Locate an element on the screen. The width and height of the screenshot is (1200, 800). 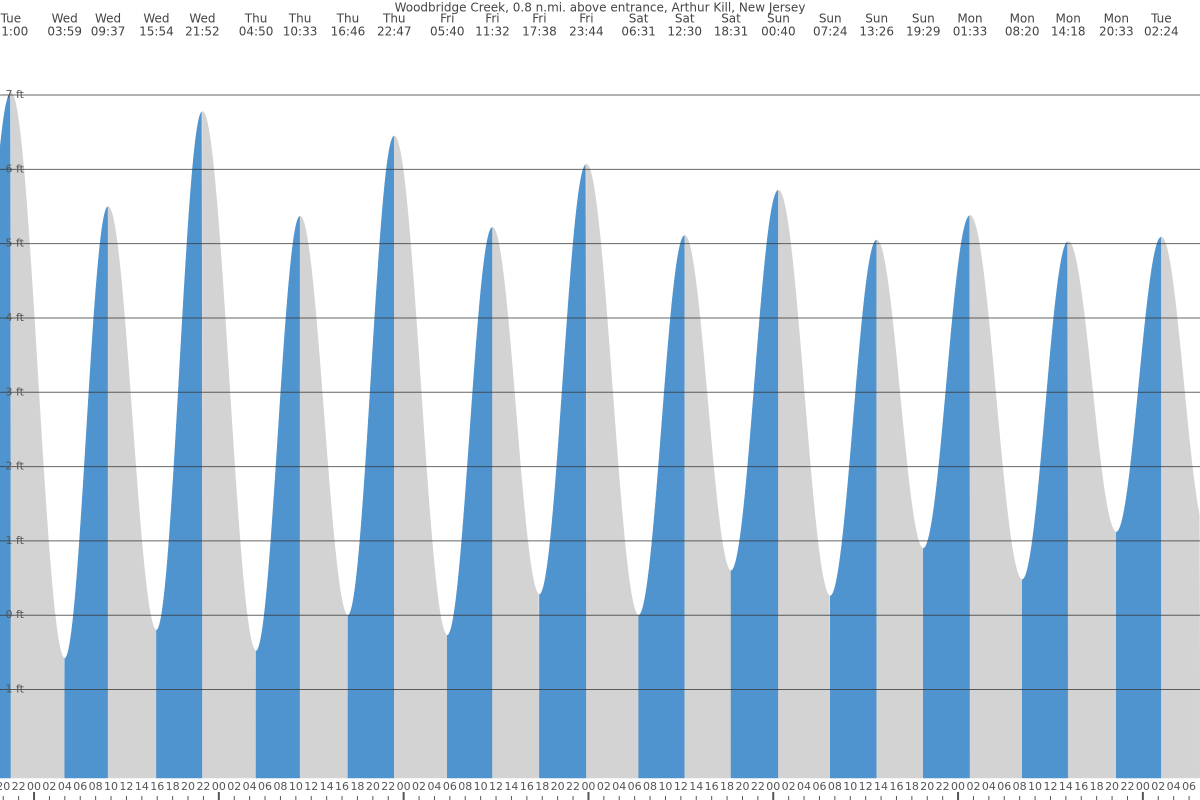
extreme-time: 11:32 is located at coordinates (492, 32).